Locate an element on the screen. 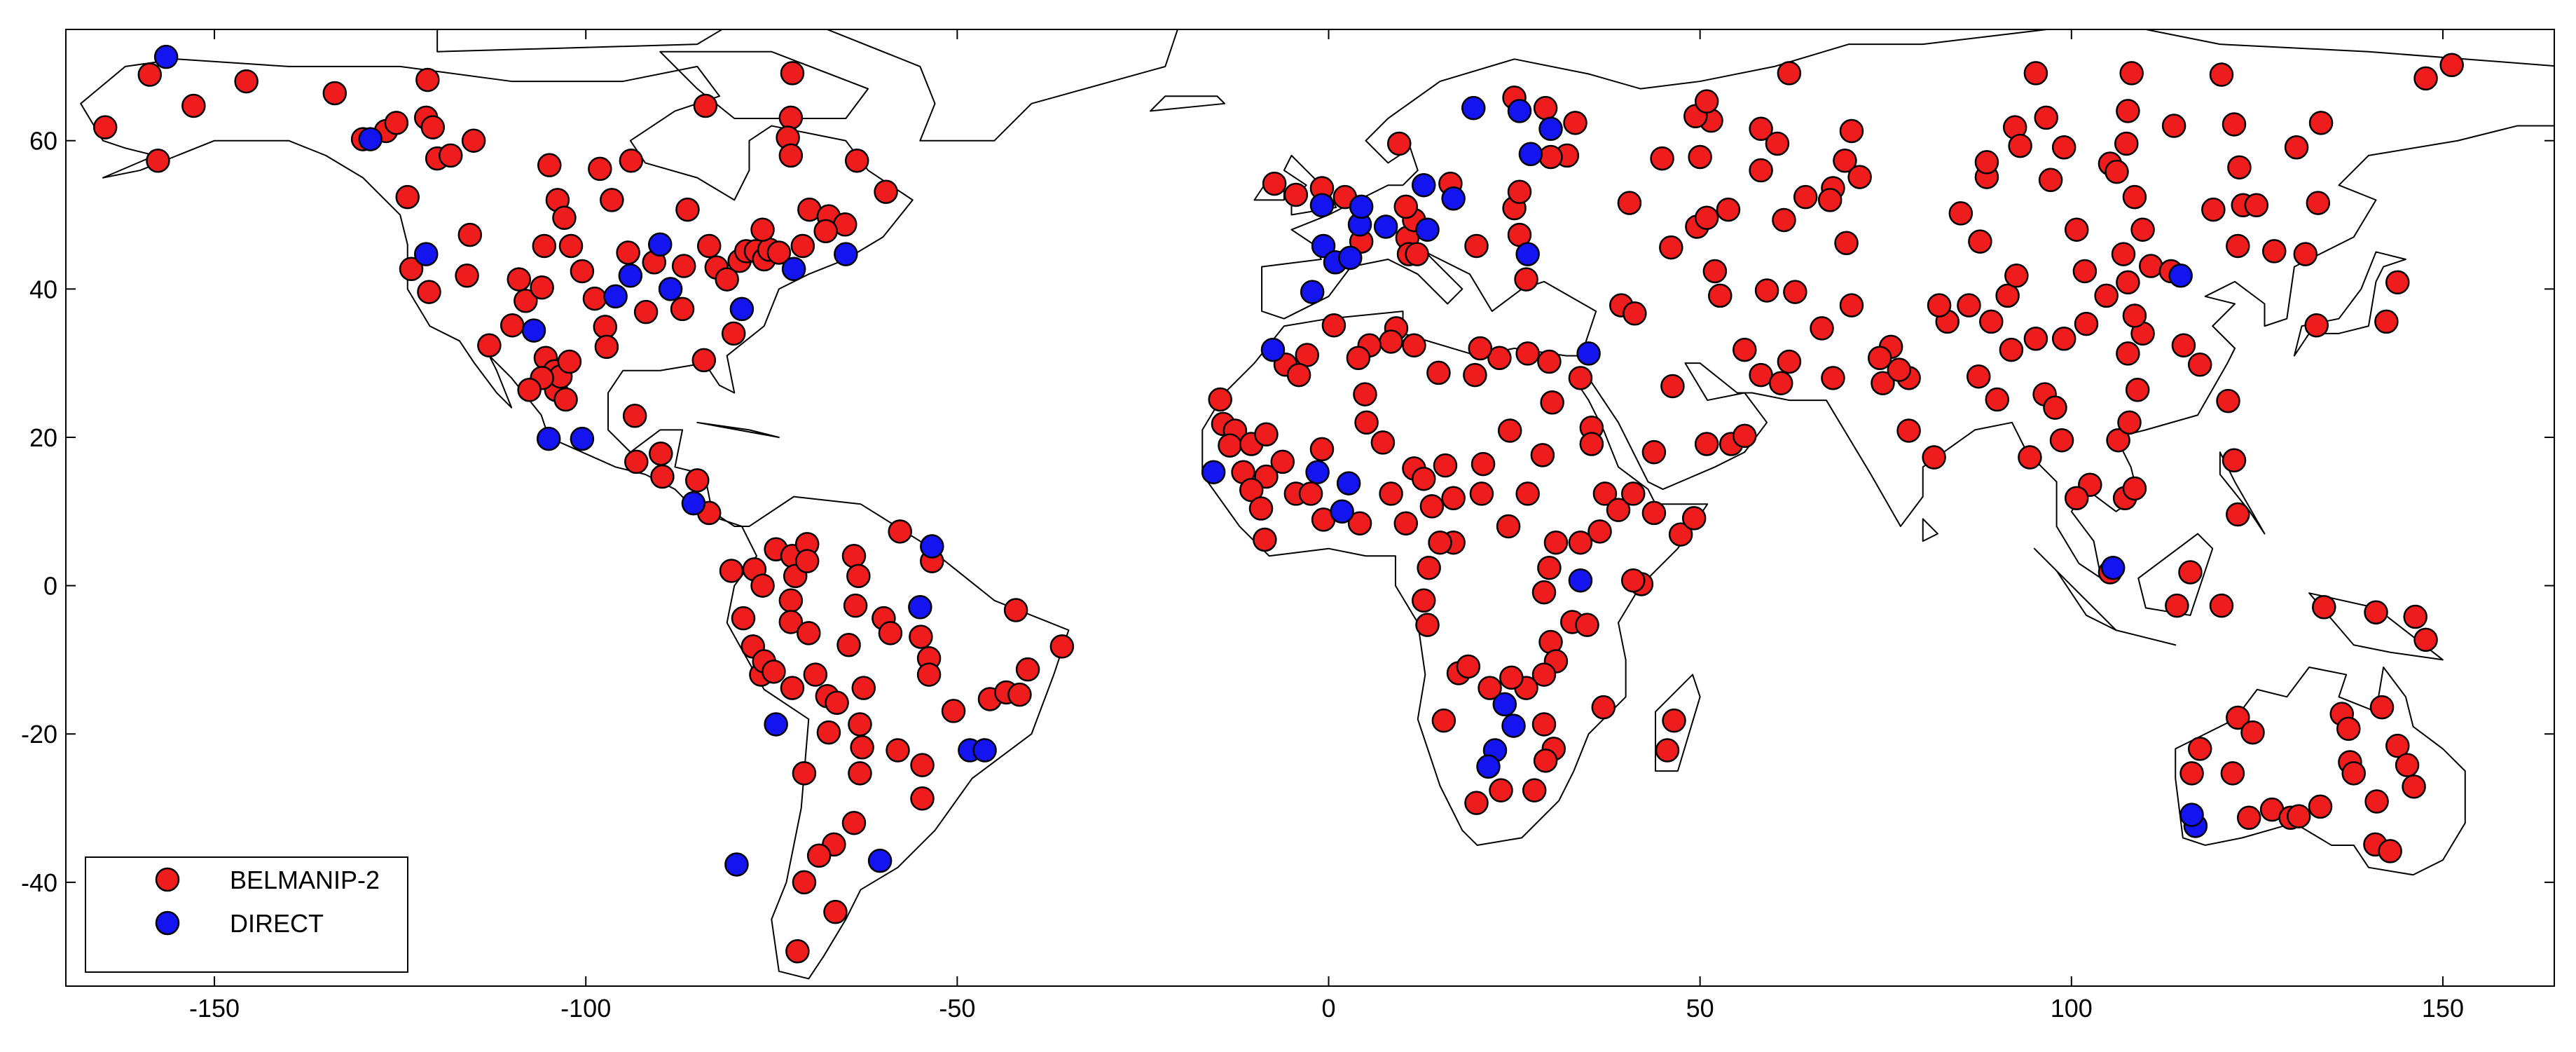 The height and width of the screenshot is (1052, 2576). x-tick-label: -50 is located at coordinates (957, 1008).